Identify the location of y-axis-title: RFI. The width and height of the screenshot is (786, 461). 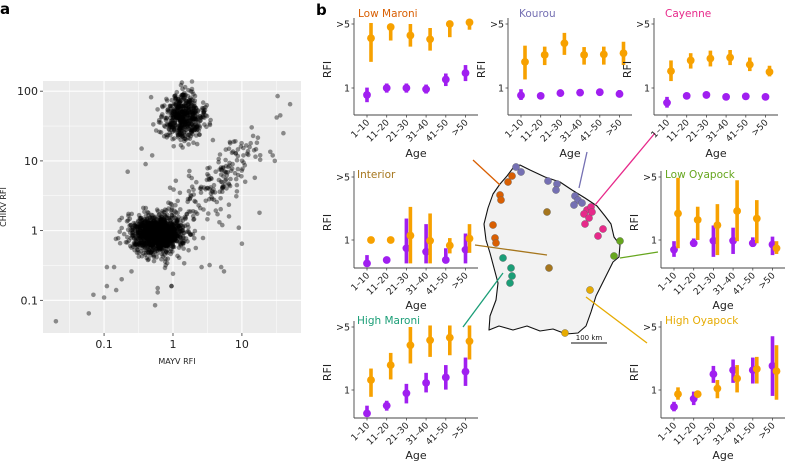
(327, 372).